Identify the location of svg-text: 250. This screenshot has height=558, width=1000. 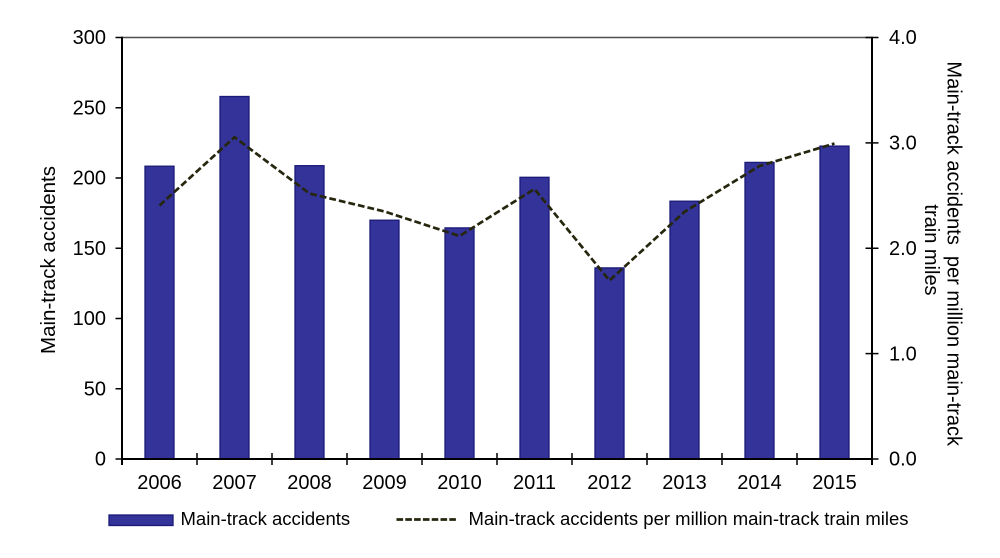
(89, 108).